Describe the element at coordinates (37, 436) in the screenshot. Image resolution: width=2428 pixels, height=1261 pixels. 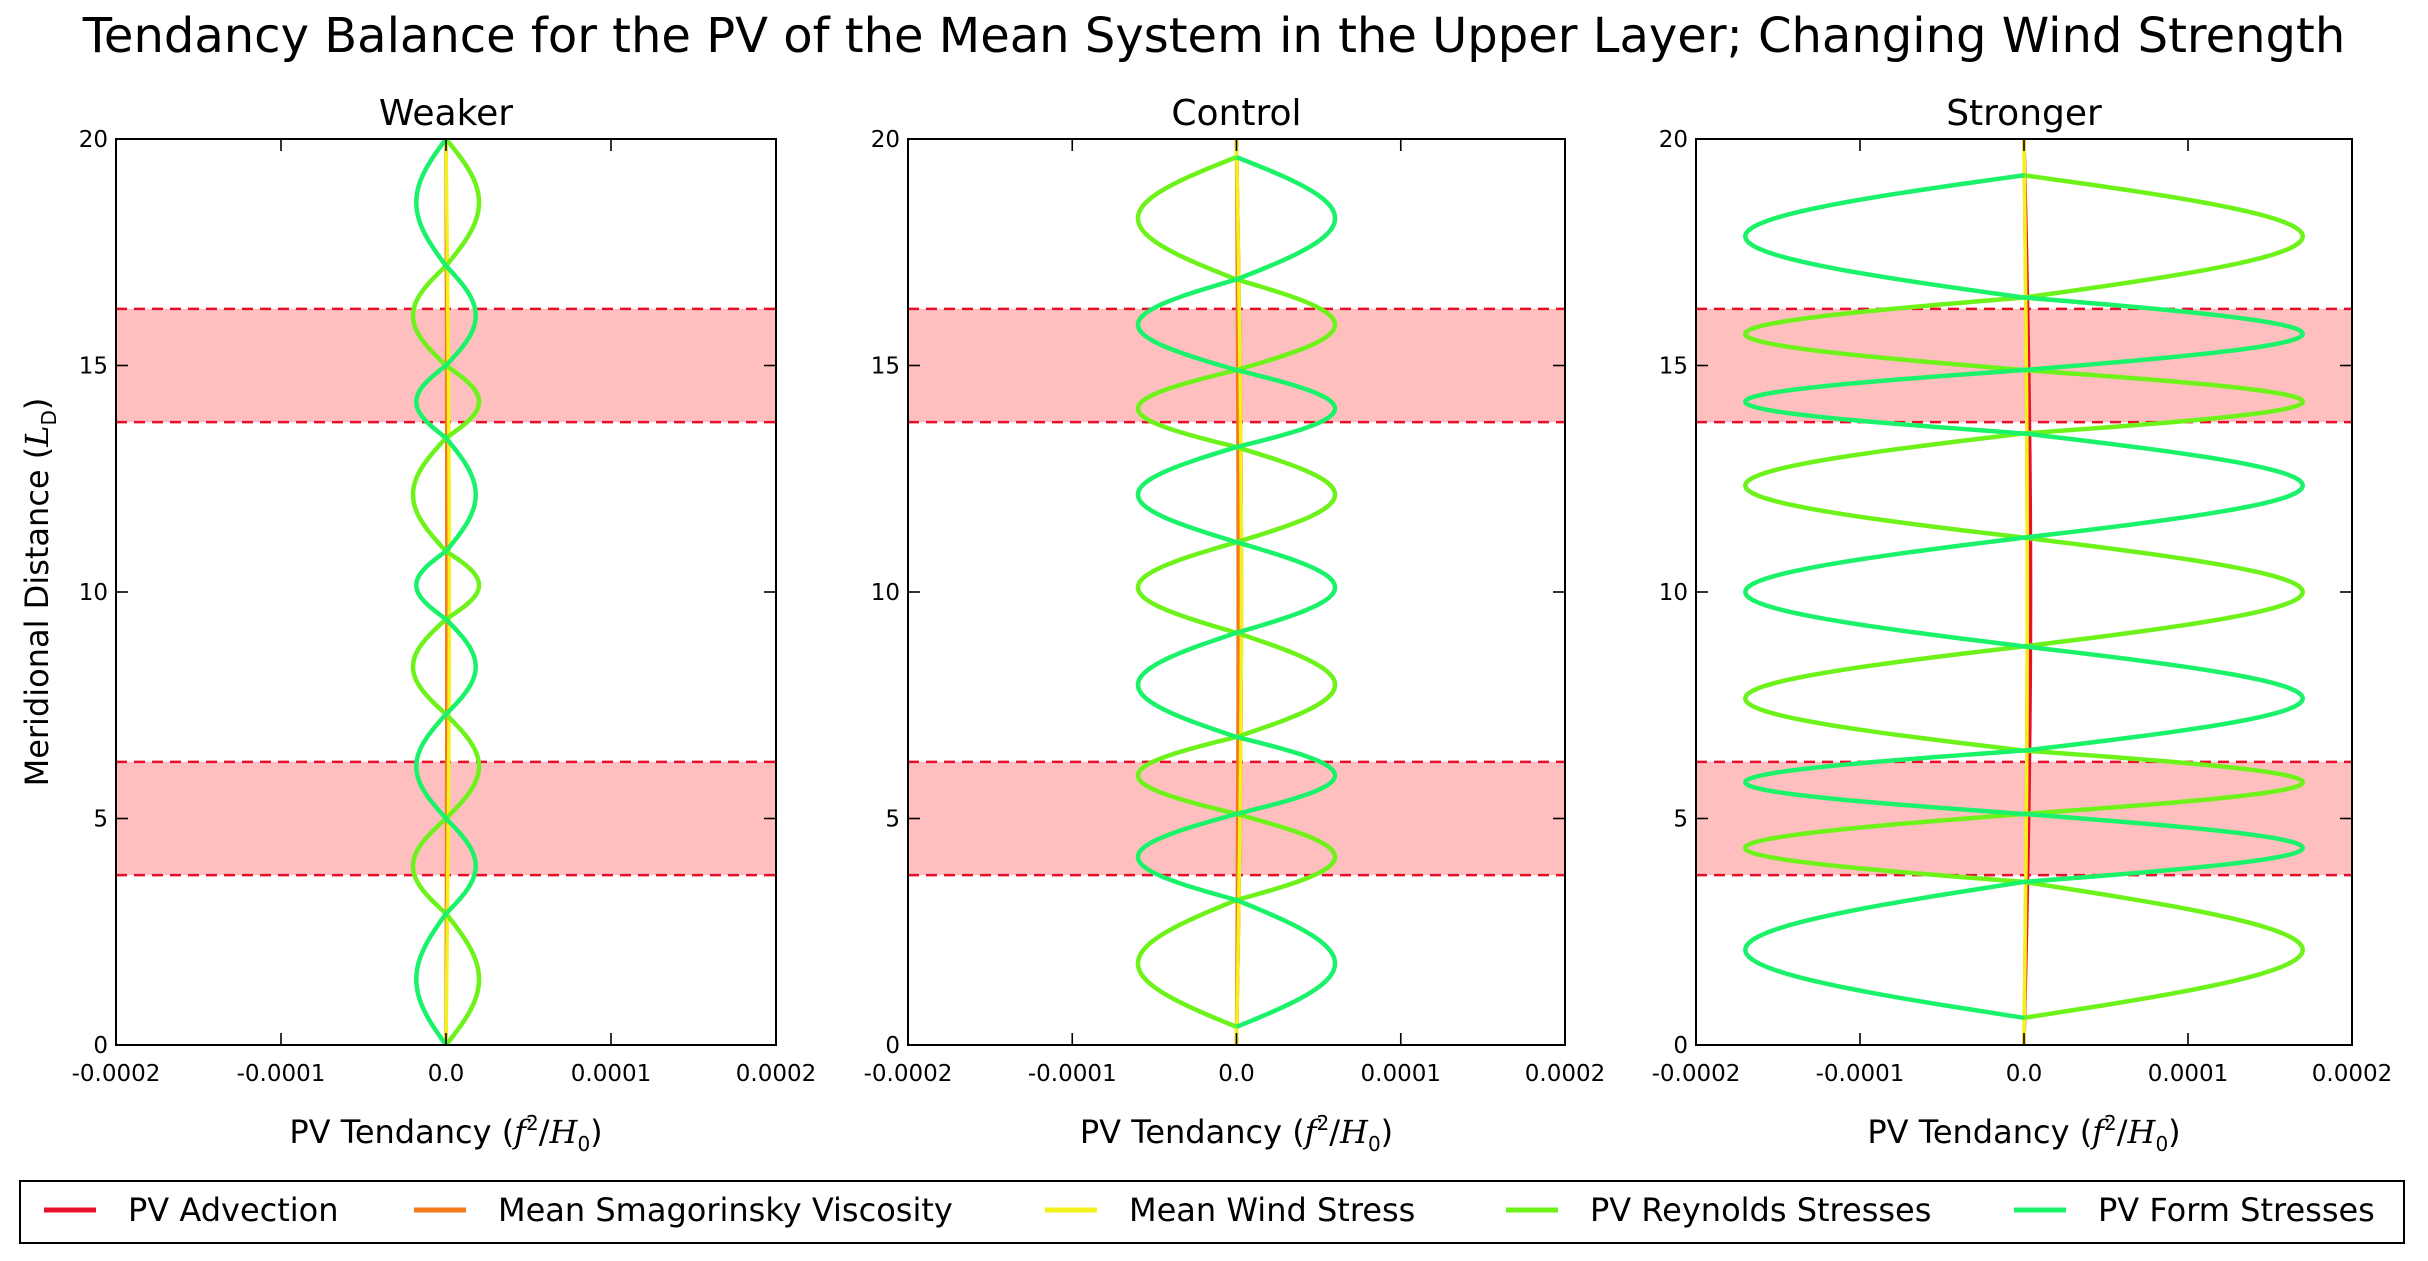
I see `y-unit-l: L` at that location.